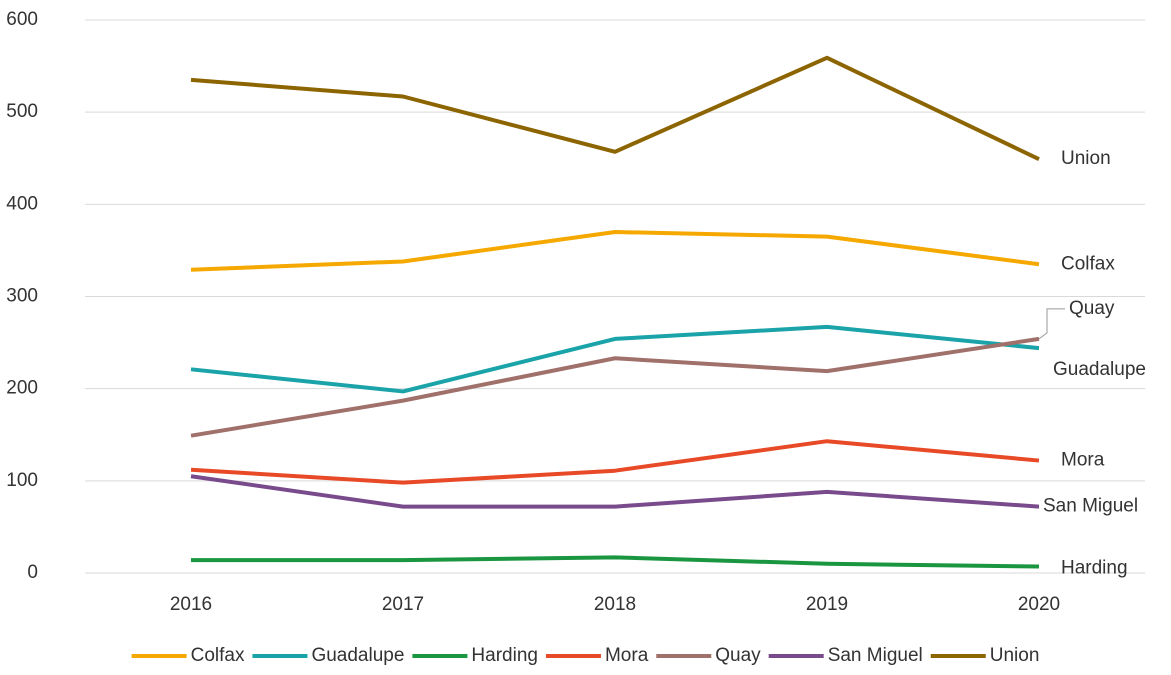 This screenshot has width=1171, height=675. Describe the element at coordinates (1090, 506) in the screenshot. I see `series-end-label: San Miguel` at that location.